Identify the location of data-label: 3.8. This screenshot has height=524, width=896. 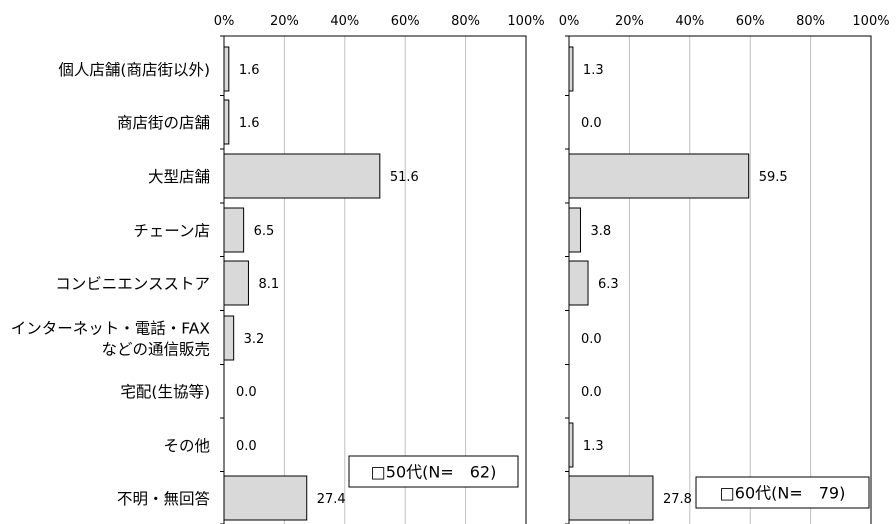
(600, 231).